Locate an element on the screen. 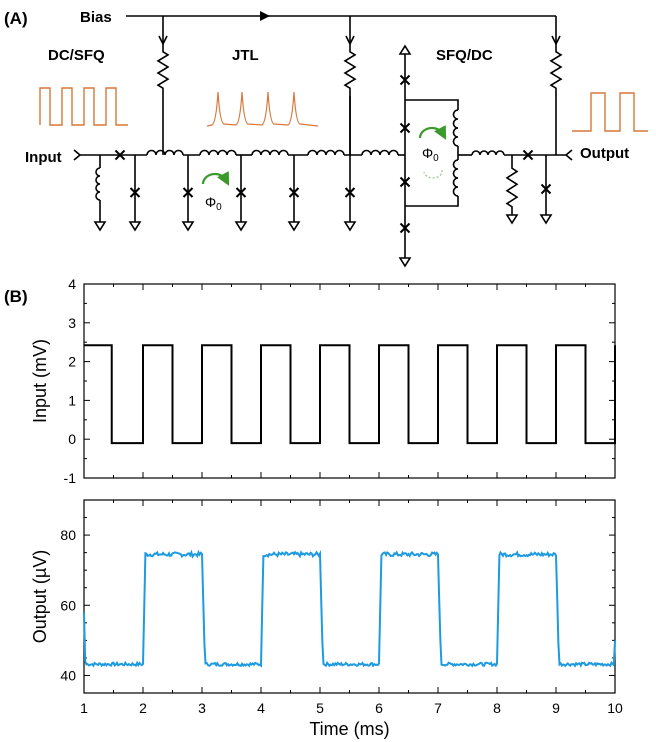 This screenshot has width=656, height=742. x-tick-label: 2 is located at coordinates (143, 708).